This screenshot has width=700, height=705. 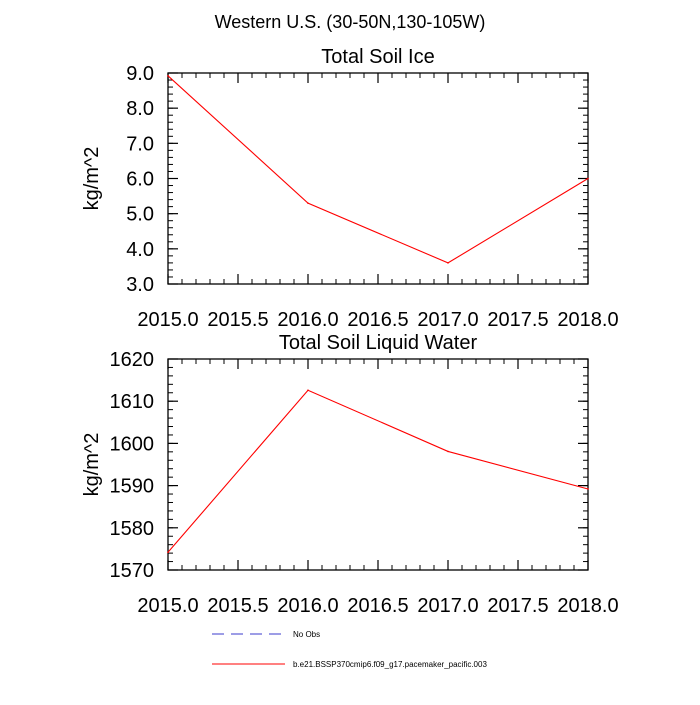 I want to click on legend-entry: No Obs, so click(x=266, y=634).